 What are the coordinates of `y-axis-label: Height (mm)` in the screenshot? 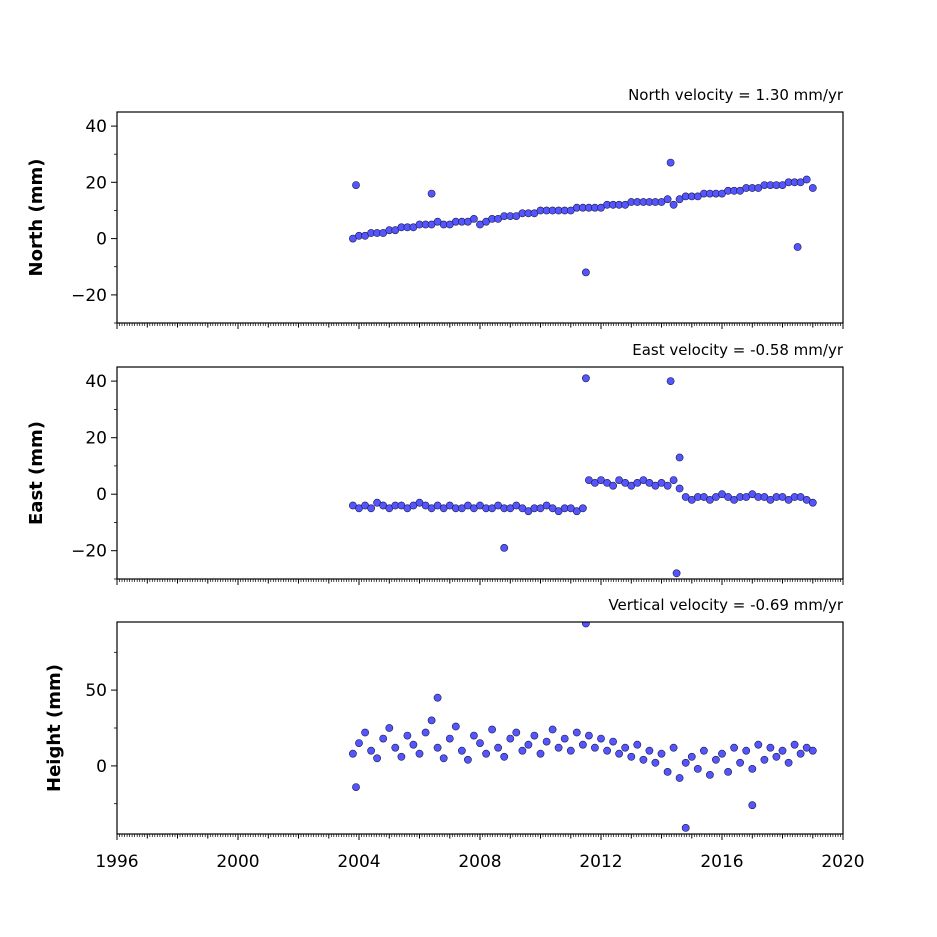 It's located at (54, 728).